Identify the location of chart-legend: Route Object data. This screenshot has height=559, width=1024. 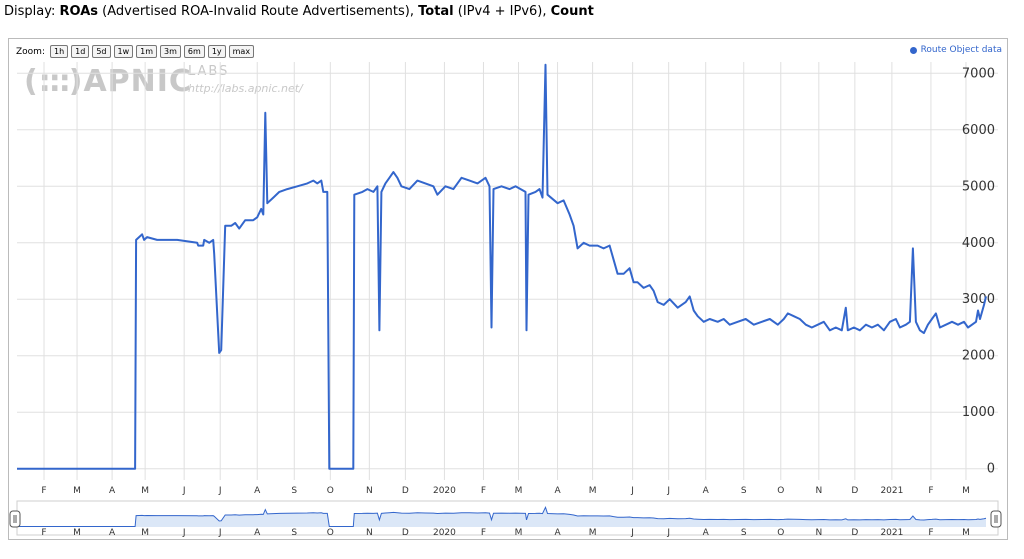
(955, 50).